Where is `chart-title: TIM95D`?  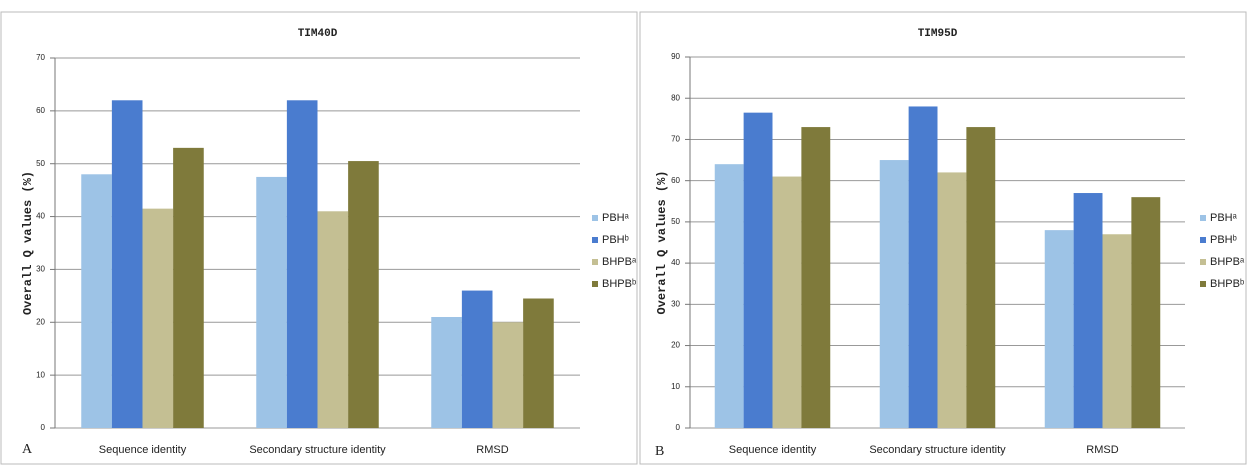 chart-title: TIM95D is located at coordinates (938, 34).